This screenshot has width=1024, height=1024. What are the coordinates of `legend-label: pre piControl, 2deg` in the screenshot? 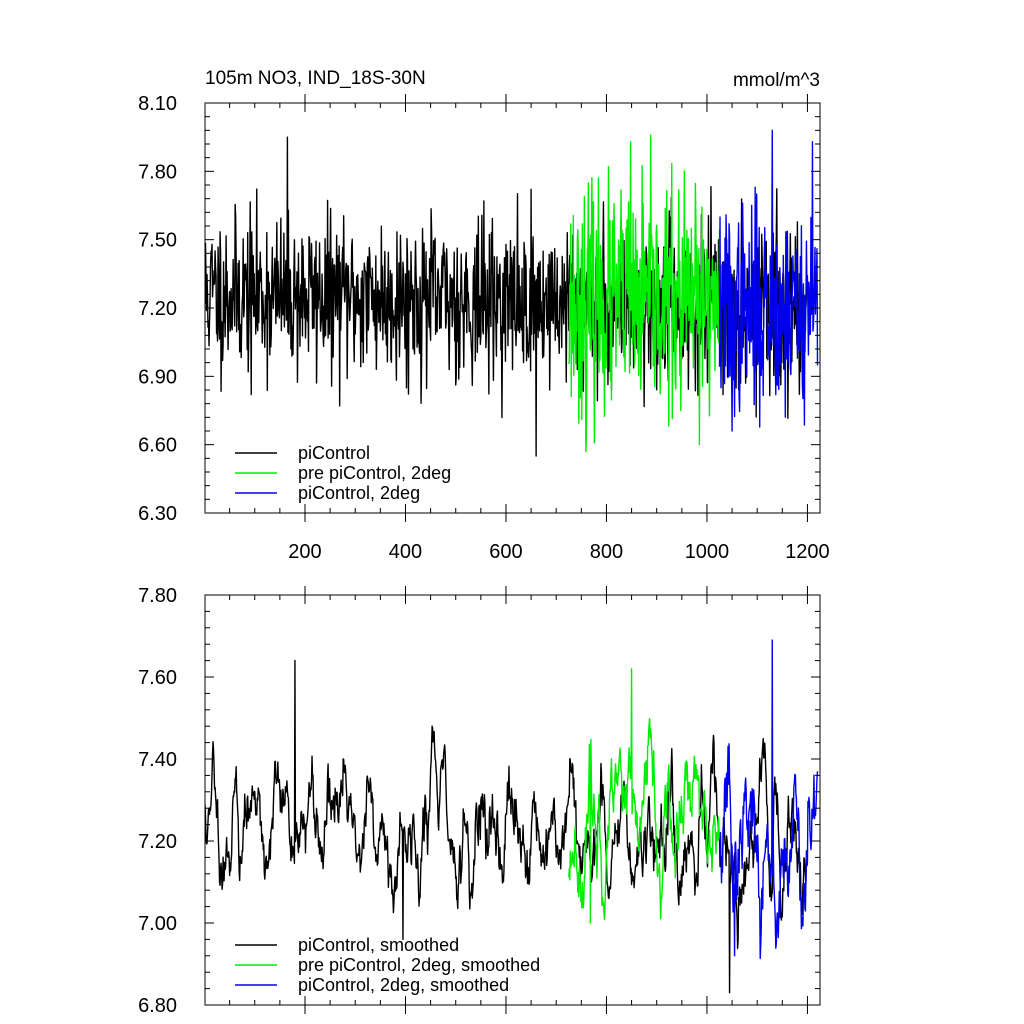 It's located at (374, 473).